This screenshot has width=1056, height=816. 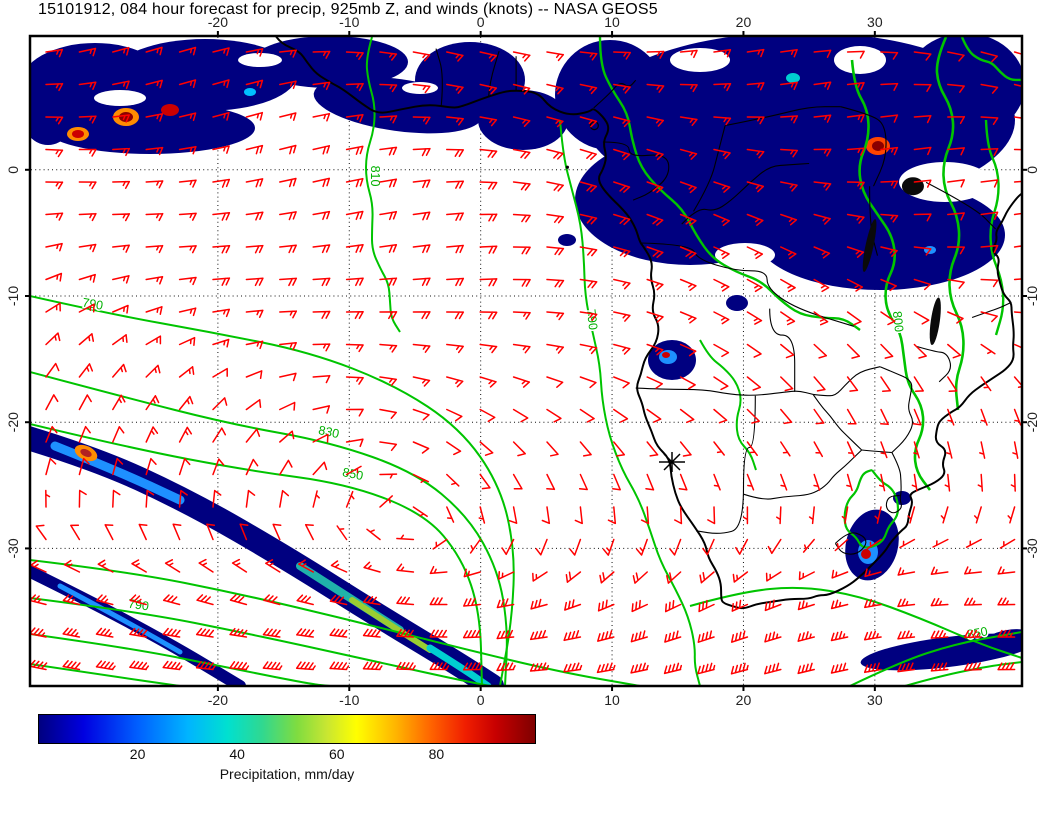 What do you see at coordinates (237, 754) in the screenshot?
I see `colorbar-tick-label: 40` at bounding box center [237, 754].